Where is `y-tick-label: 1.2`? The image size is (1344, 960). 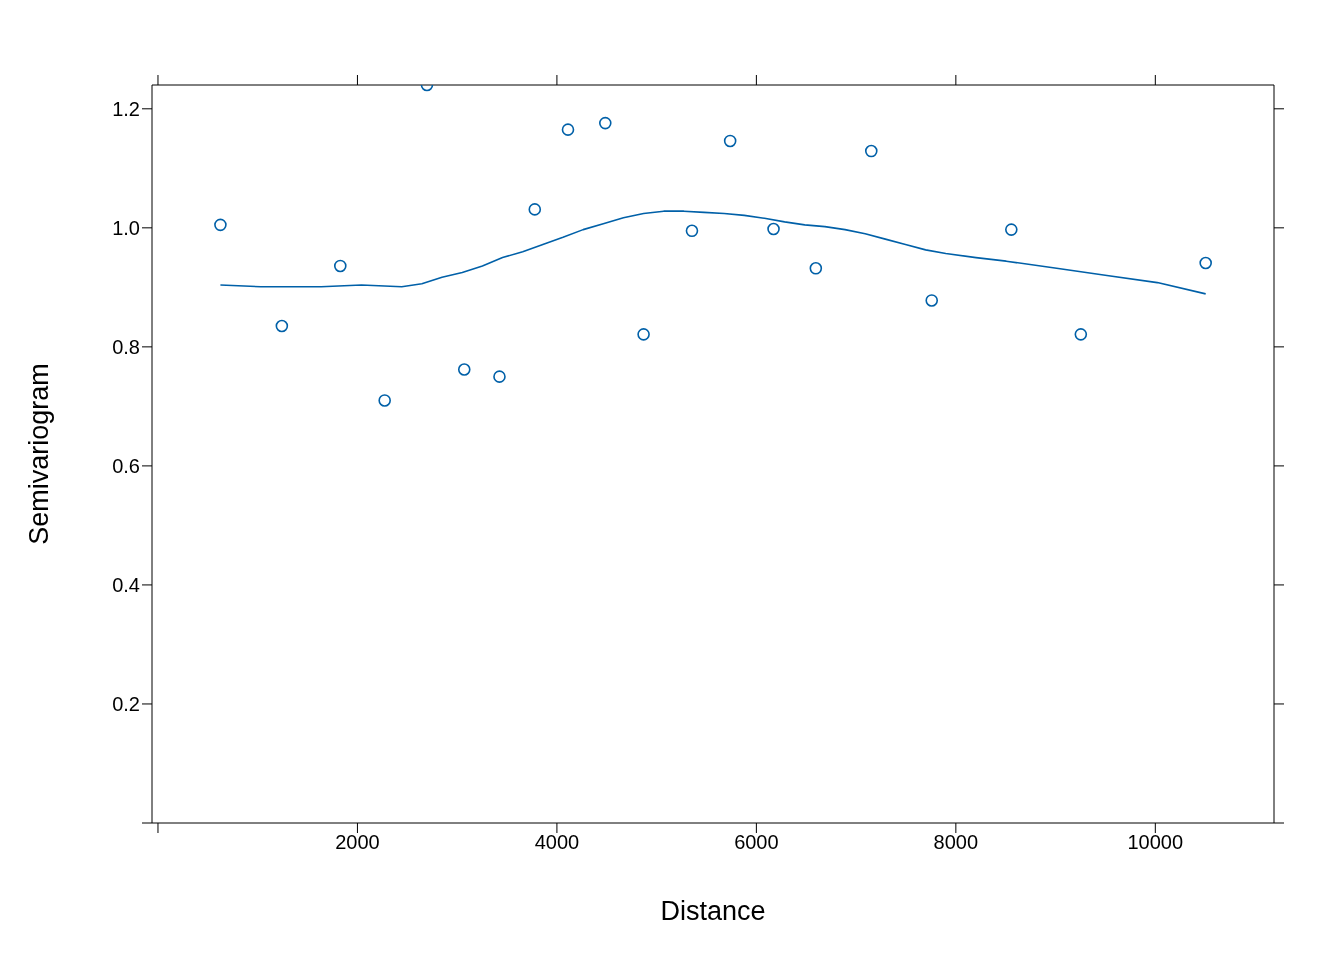 y-tick-label: 1.2 is located at coordinates (126, 108).